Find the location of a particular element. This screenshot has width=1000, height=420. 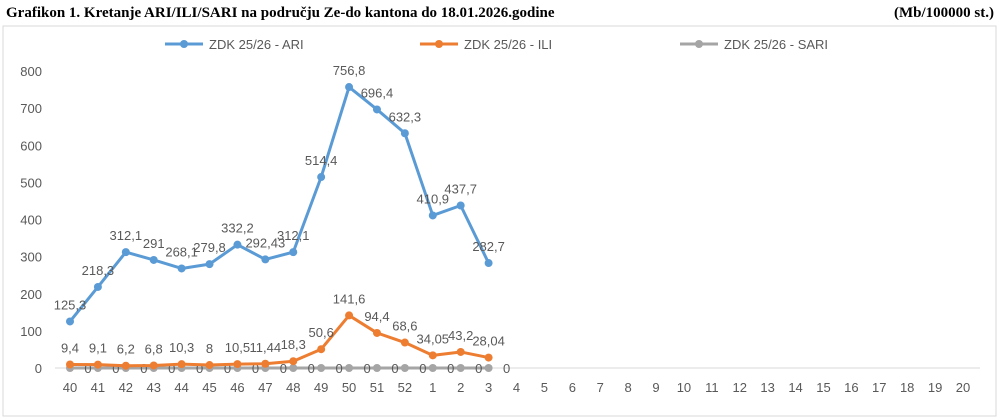

data-label: 18,3 is located at coordinates (293, 344).